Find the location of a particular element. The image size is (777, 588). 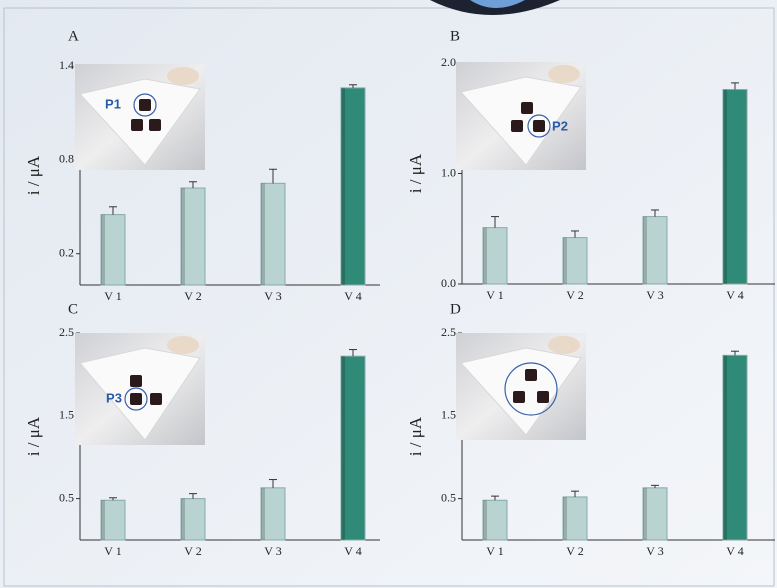

panel-title: D is located at coordinates (455, 309).